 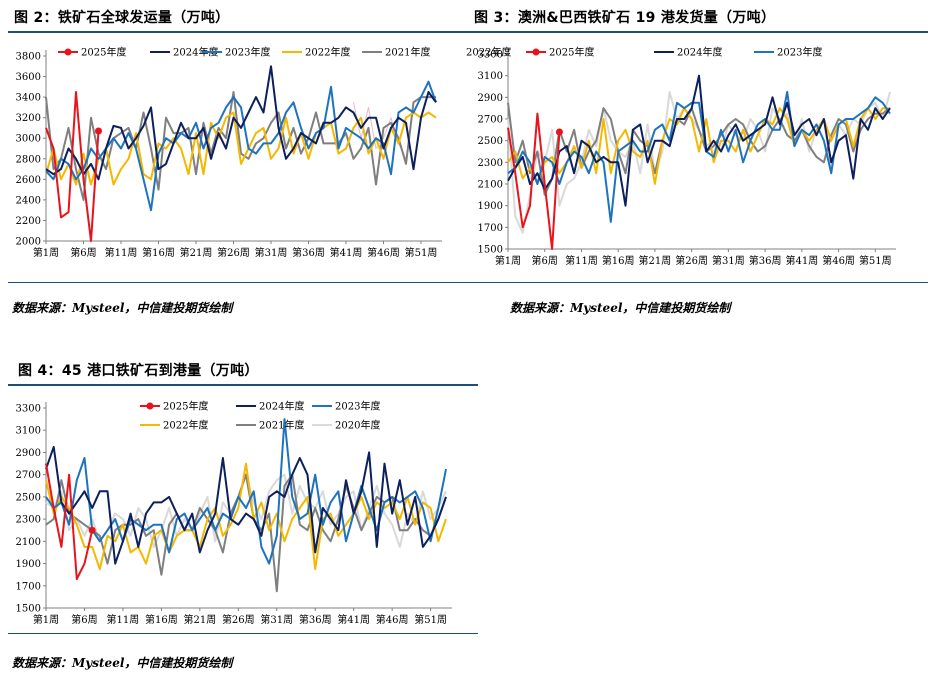 I want to click on y-tick-label: 3200, so click(x=28, y=118).